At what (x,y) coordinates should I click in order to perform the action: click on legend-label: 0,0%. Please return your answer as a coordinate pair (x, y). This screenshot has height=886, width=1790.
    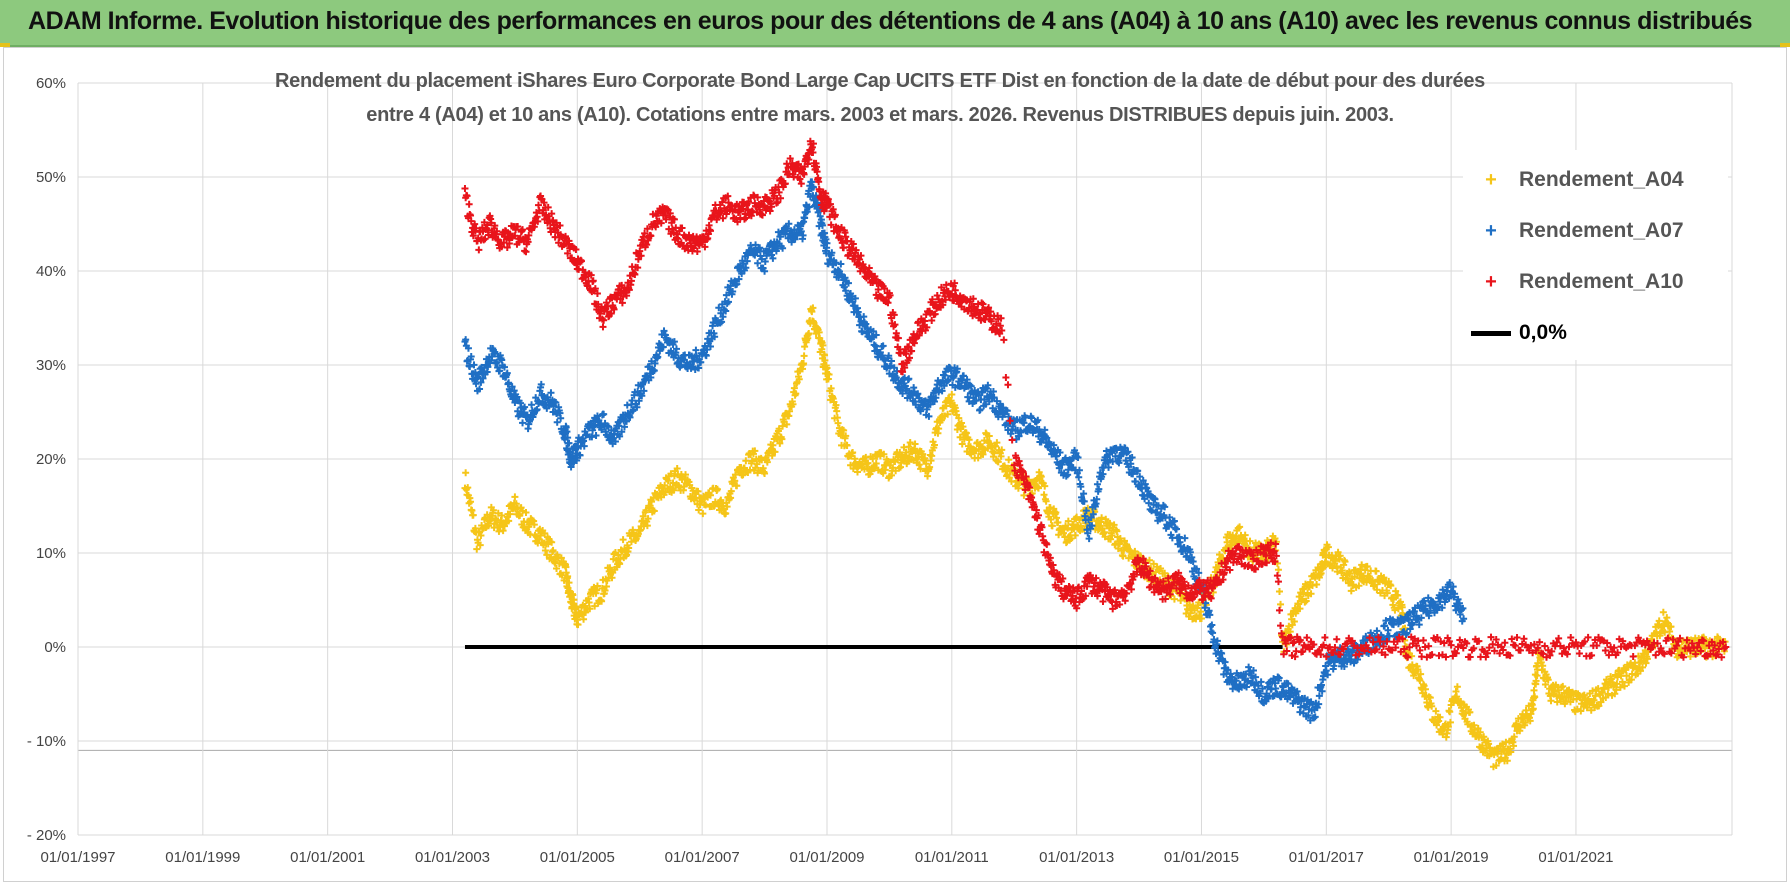
    Looking at the image, I should click on (1543, 332).